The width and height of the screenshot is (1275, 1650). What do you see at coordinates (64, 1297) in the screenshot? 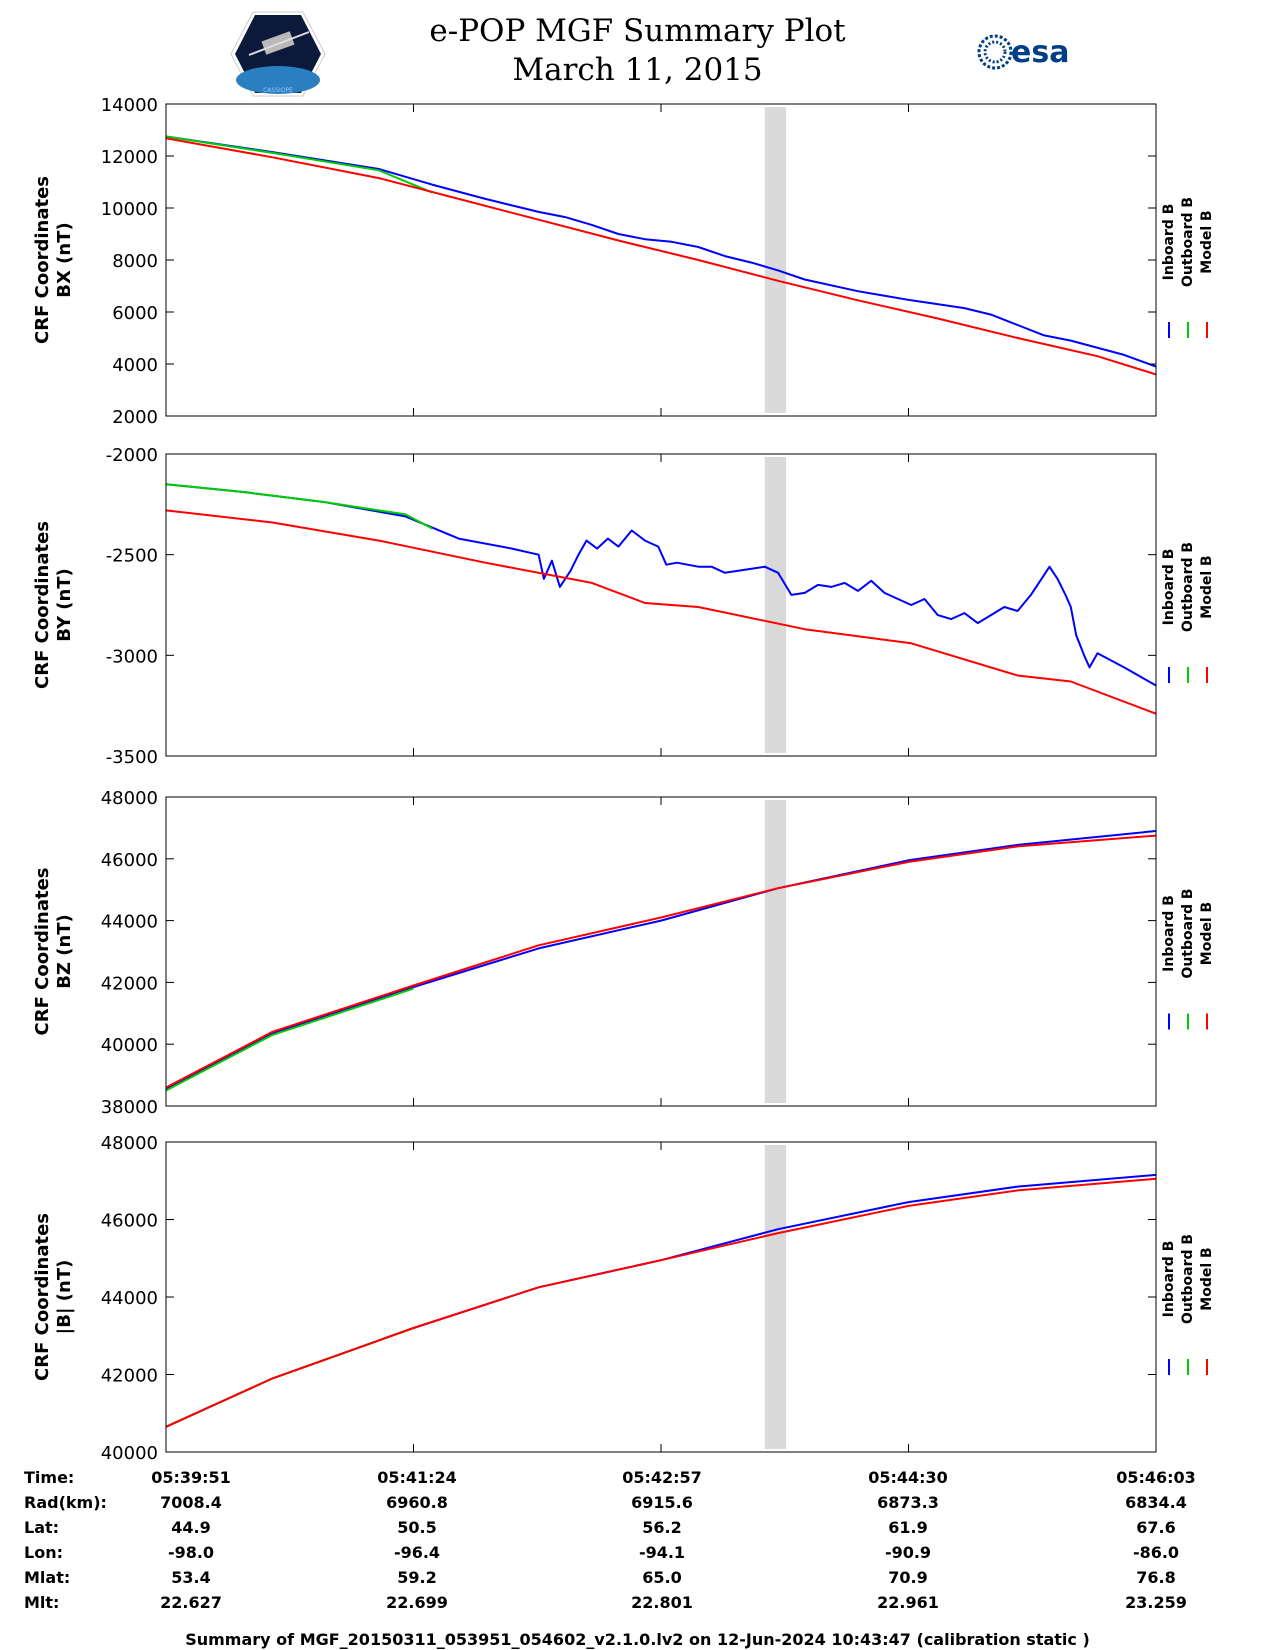
I see `y-axis-label-line-2: |B| (nT)` at bounding box center [64, 1297].